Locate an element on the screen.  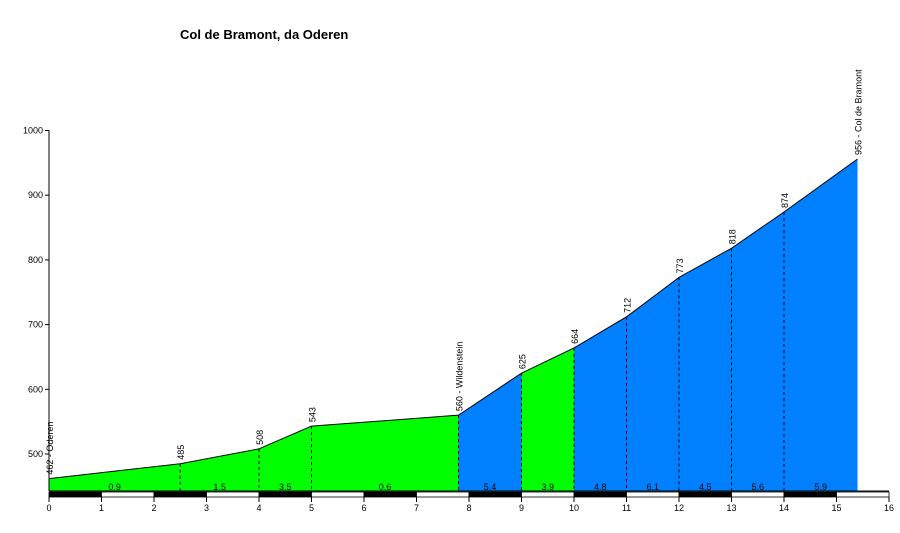
x-tick-label-9: 9 is located at coordinates (521, 508).